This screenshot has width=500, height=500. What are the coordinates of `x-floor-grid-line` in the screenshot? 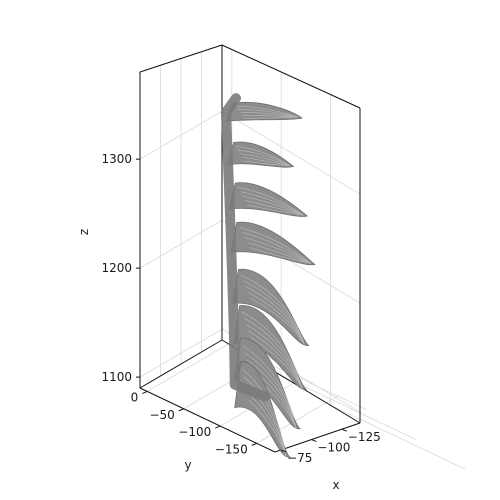 It's located at (398, 437).